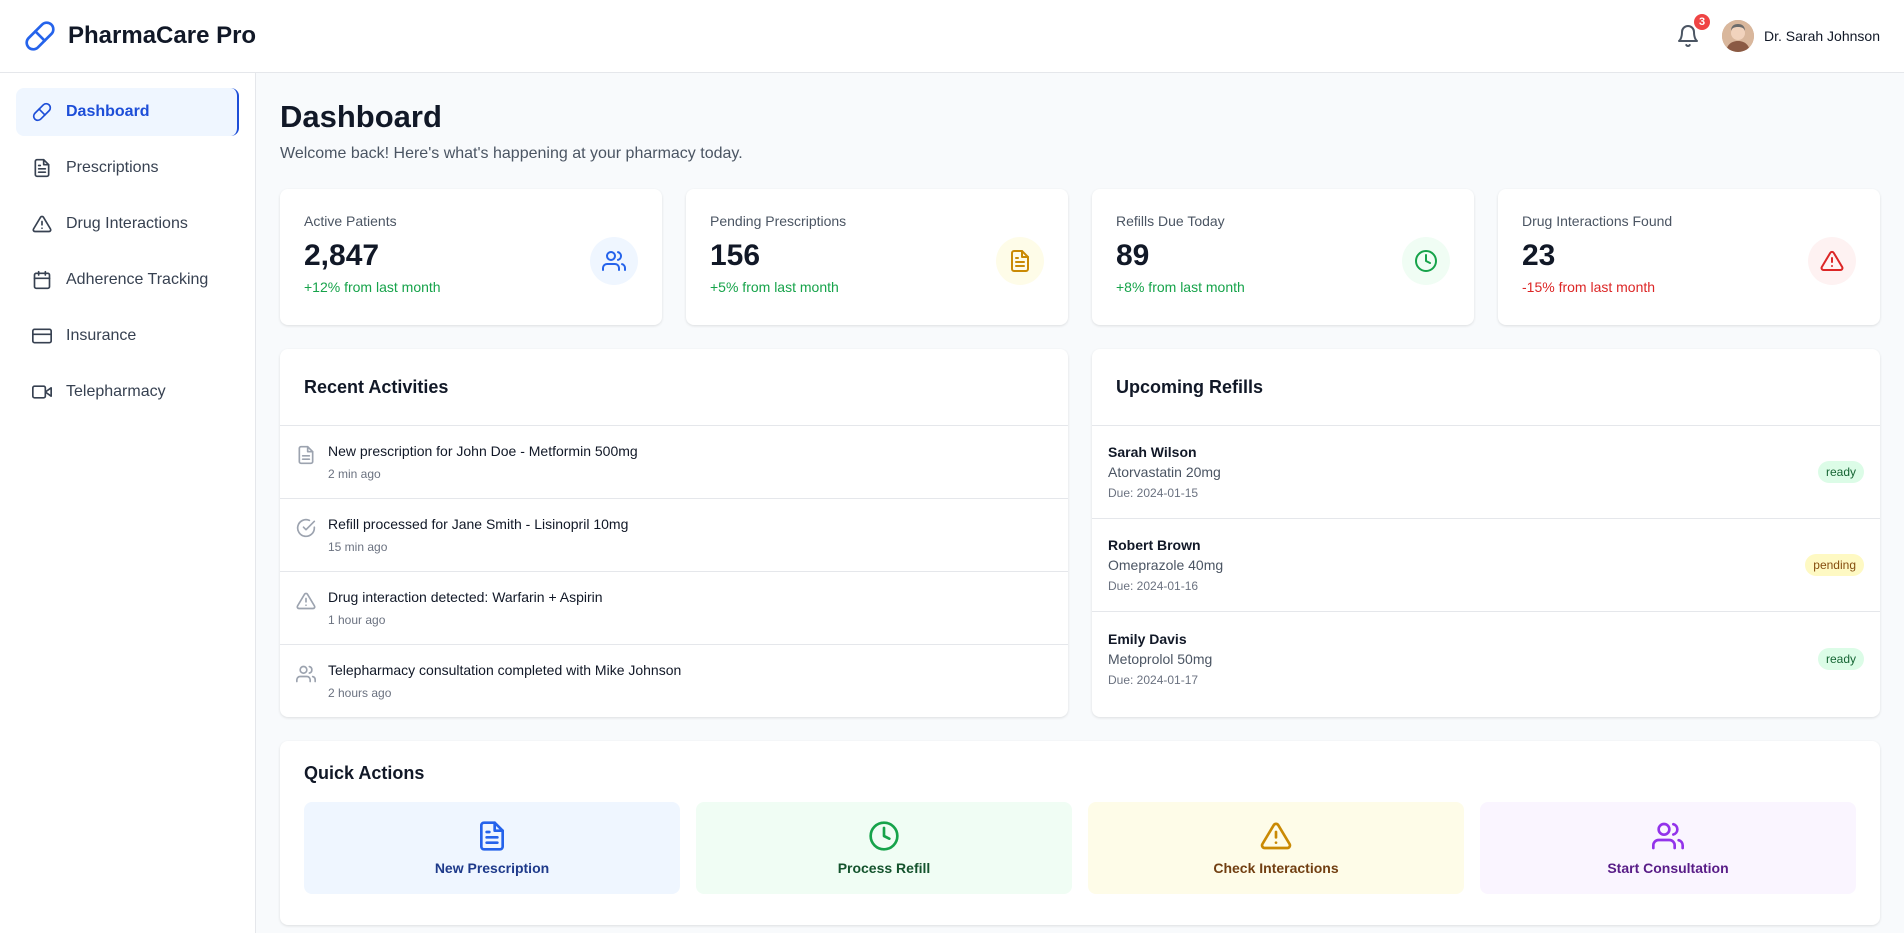 Image resolution: width=1904 pixels, height=933 pixels. What do you see at coordinates (1822, 36) in the screenshot?
I see `user-name: Dr. Sarah Johnson` at bounding box center [1822, 36].